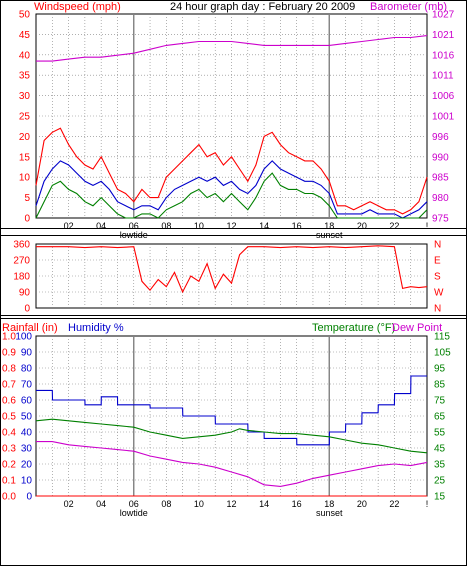 This screenshot has width=467, height=571. I want to click on temperature-axis-tick: 65, so click(440, 417).